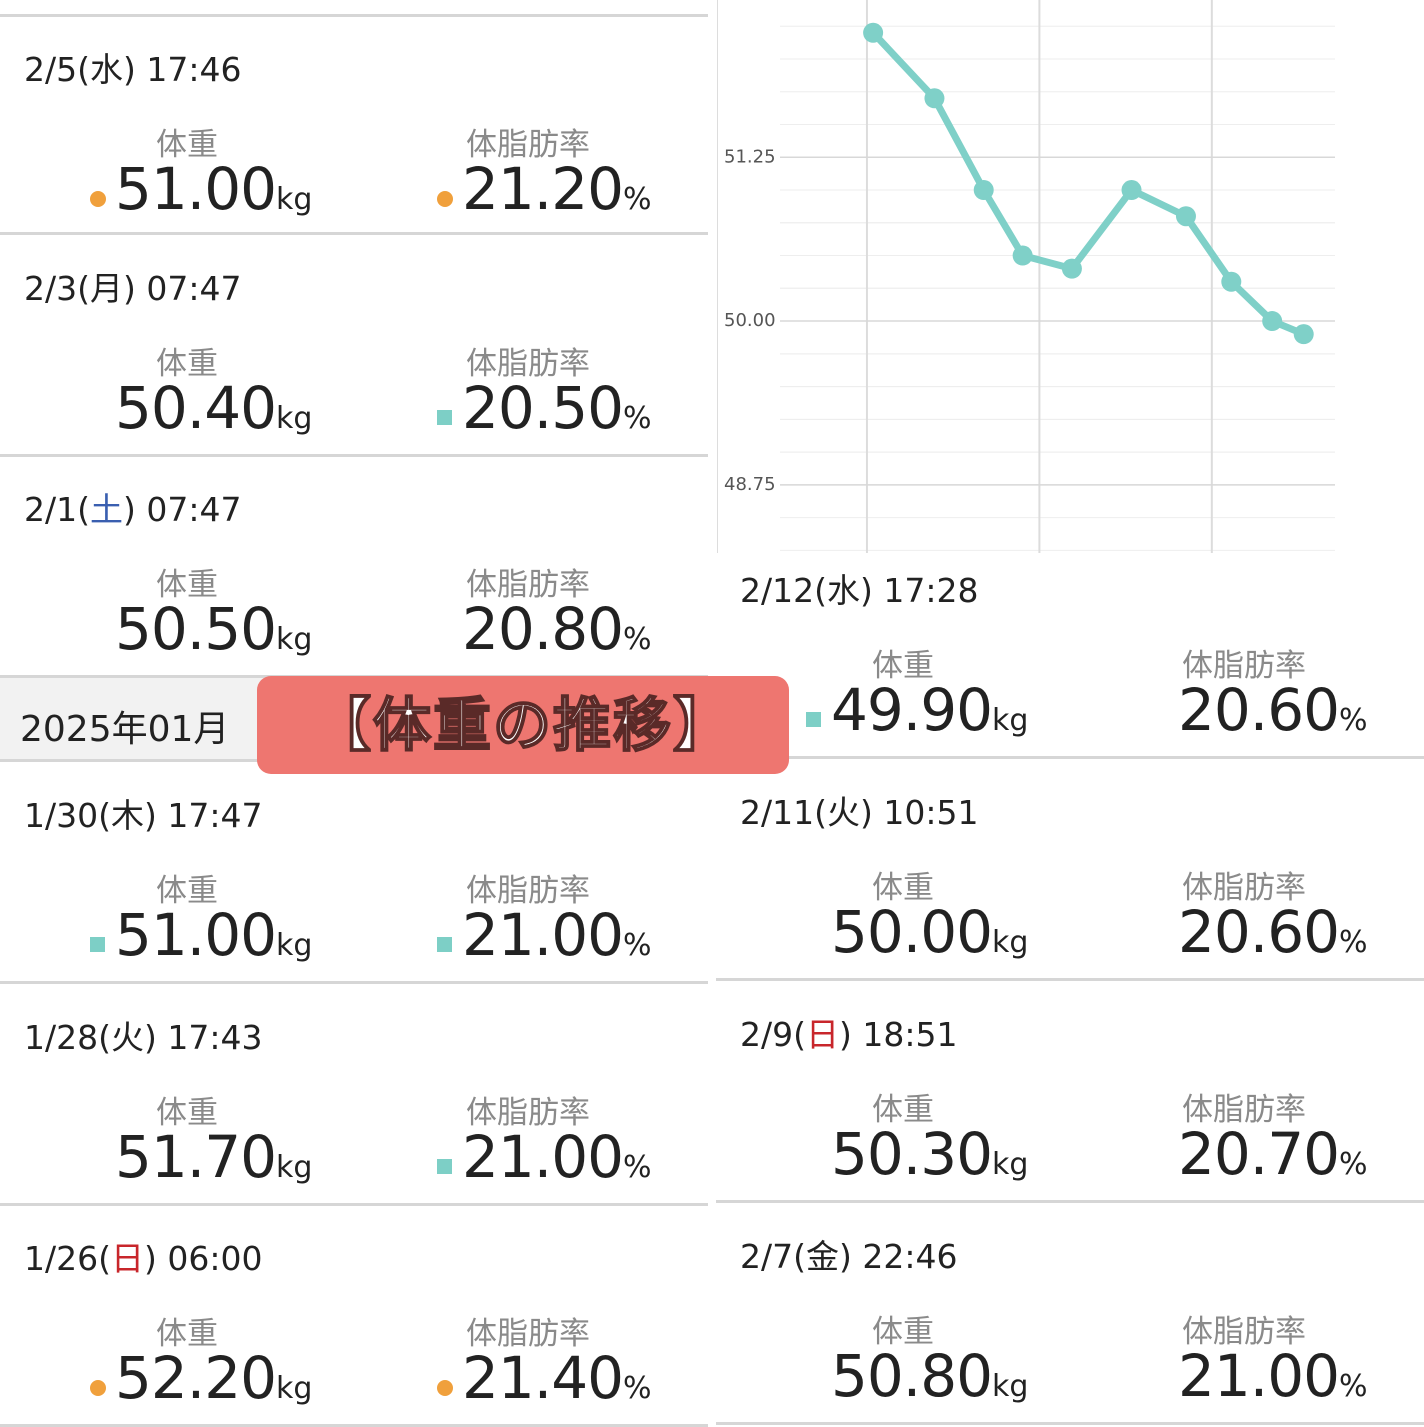 The image size is (1424, 1427). I want to click on weight-value: 50.80kg, so click(929, 1376).